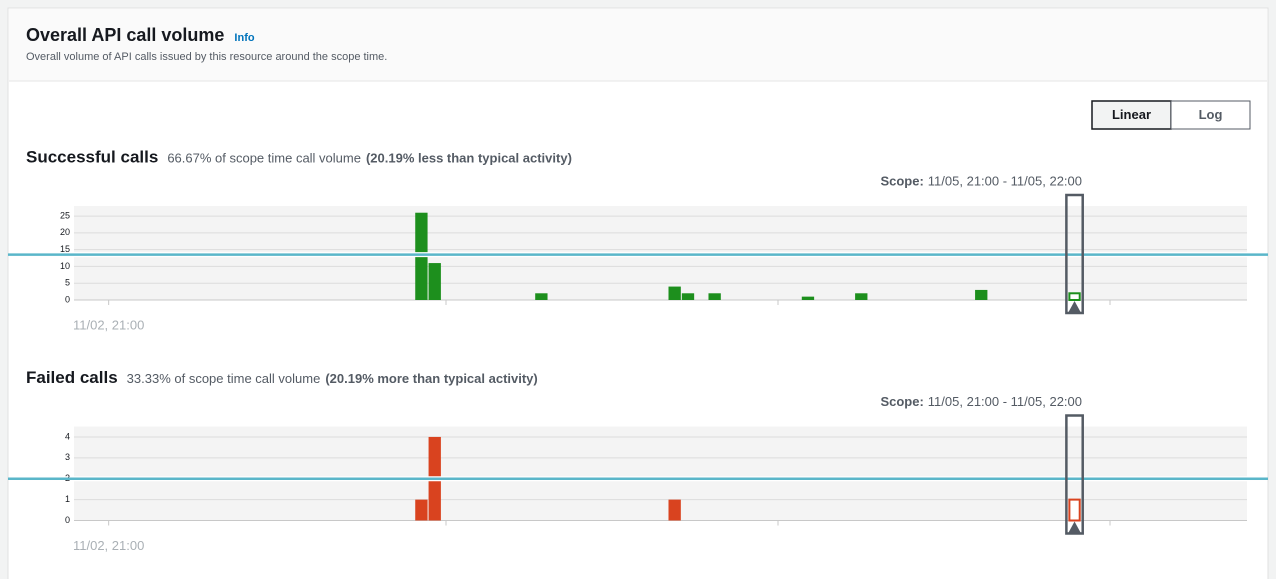 The image size is (1276, 579). I want to click on panel-title: Overall API call volume, so click(125, 35).